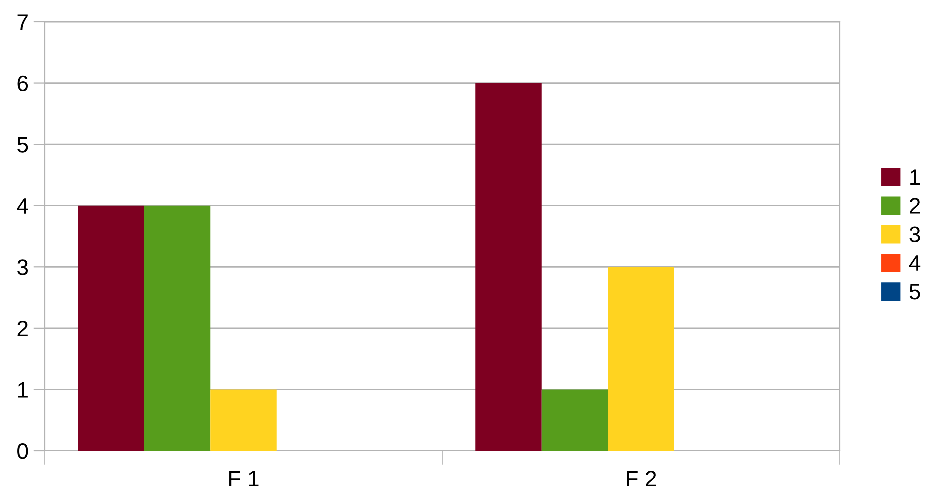 The width and height of the screenshot is (942, 497). Describe the element at coordinates (915, 206) in the screenshot. I see `legend-label: 2` at that location.